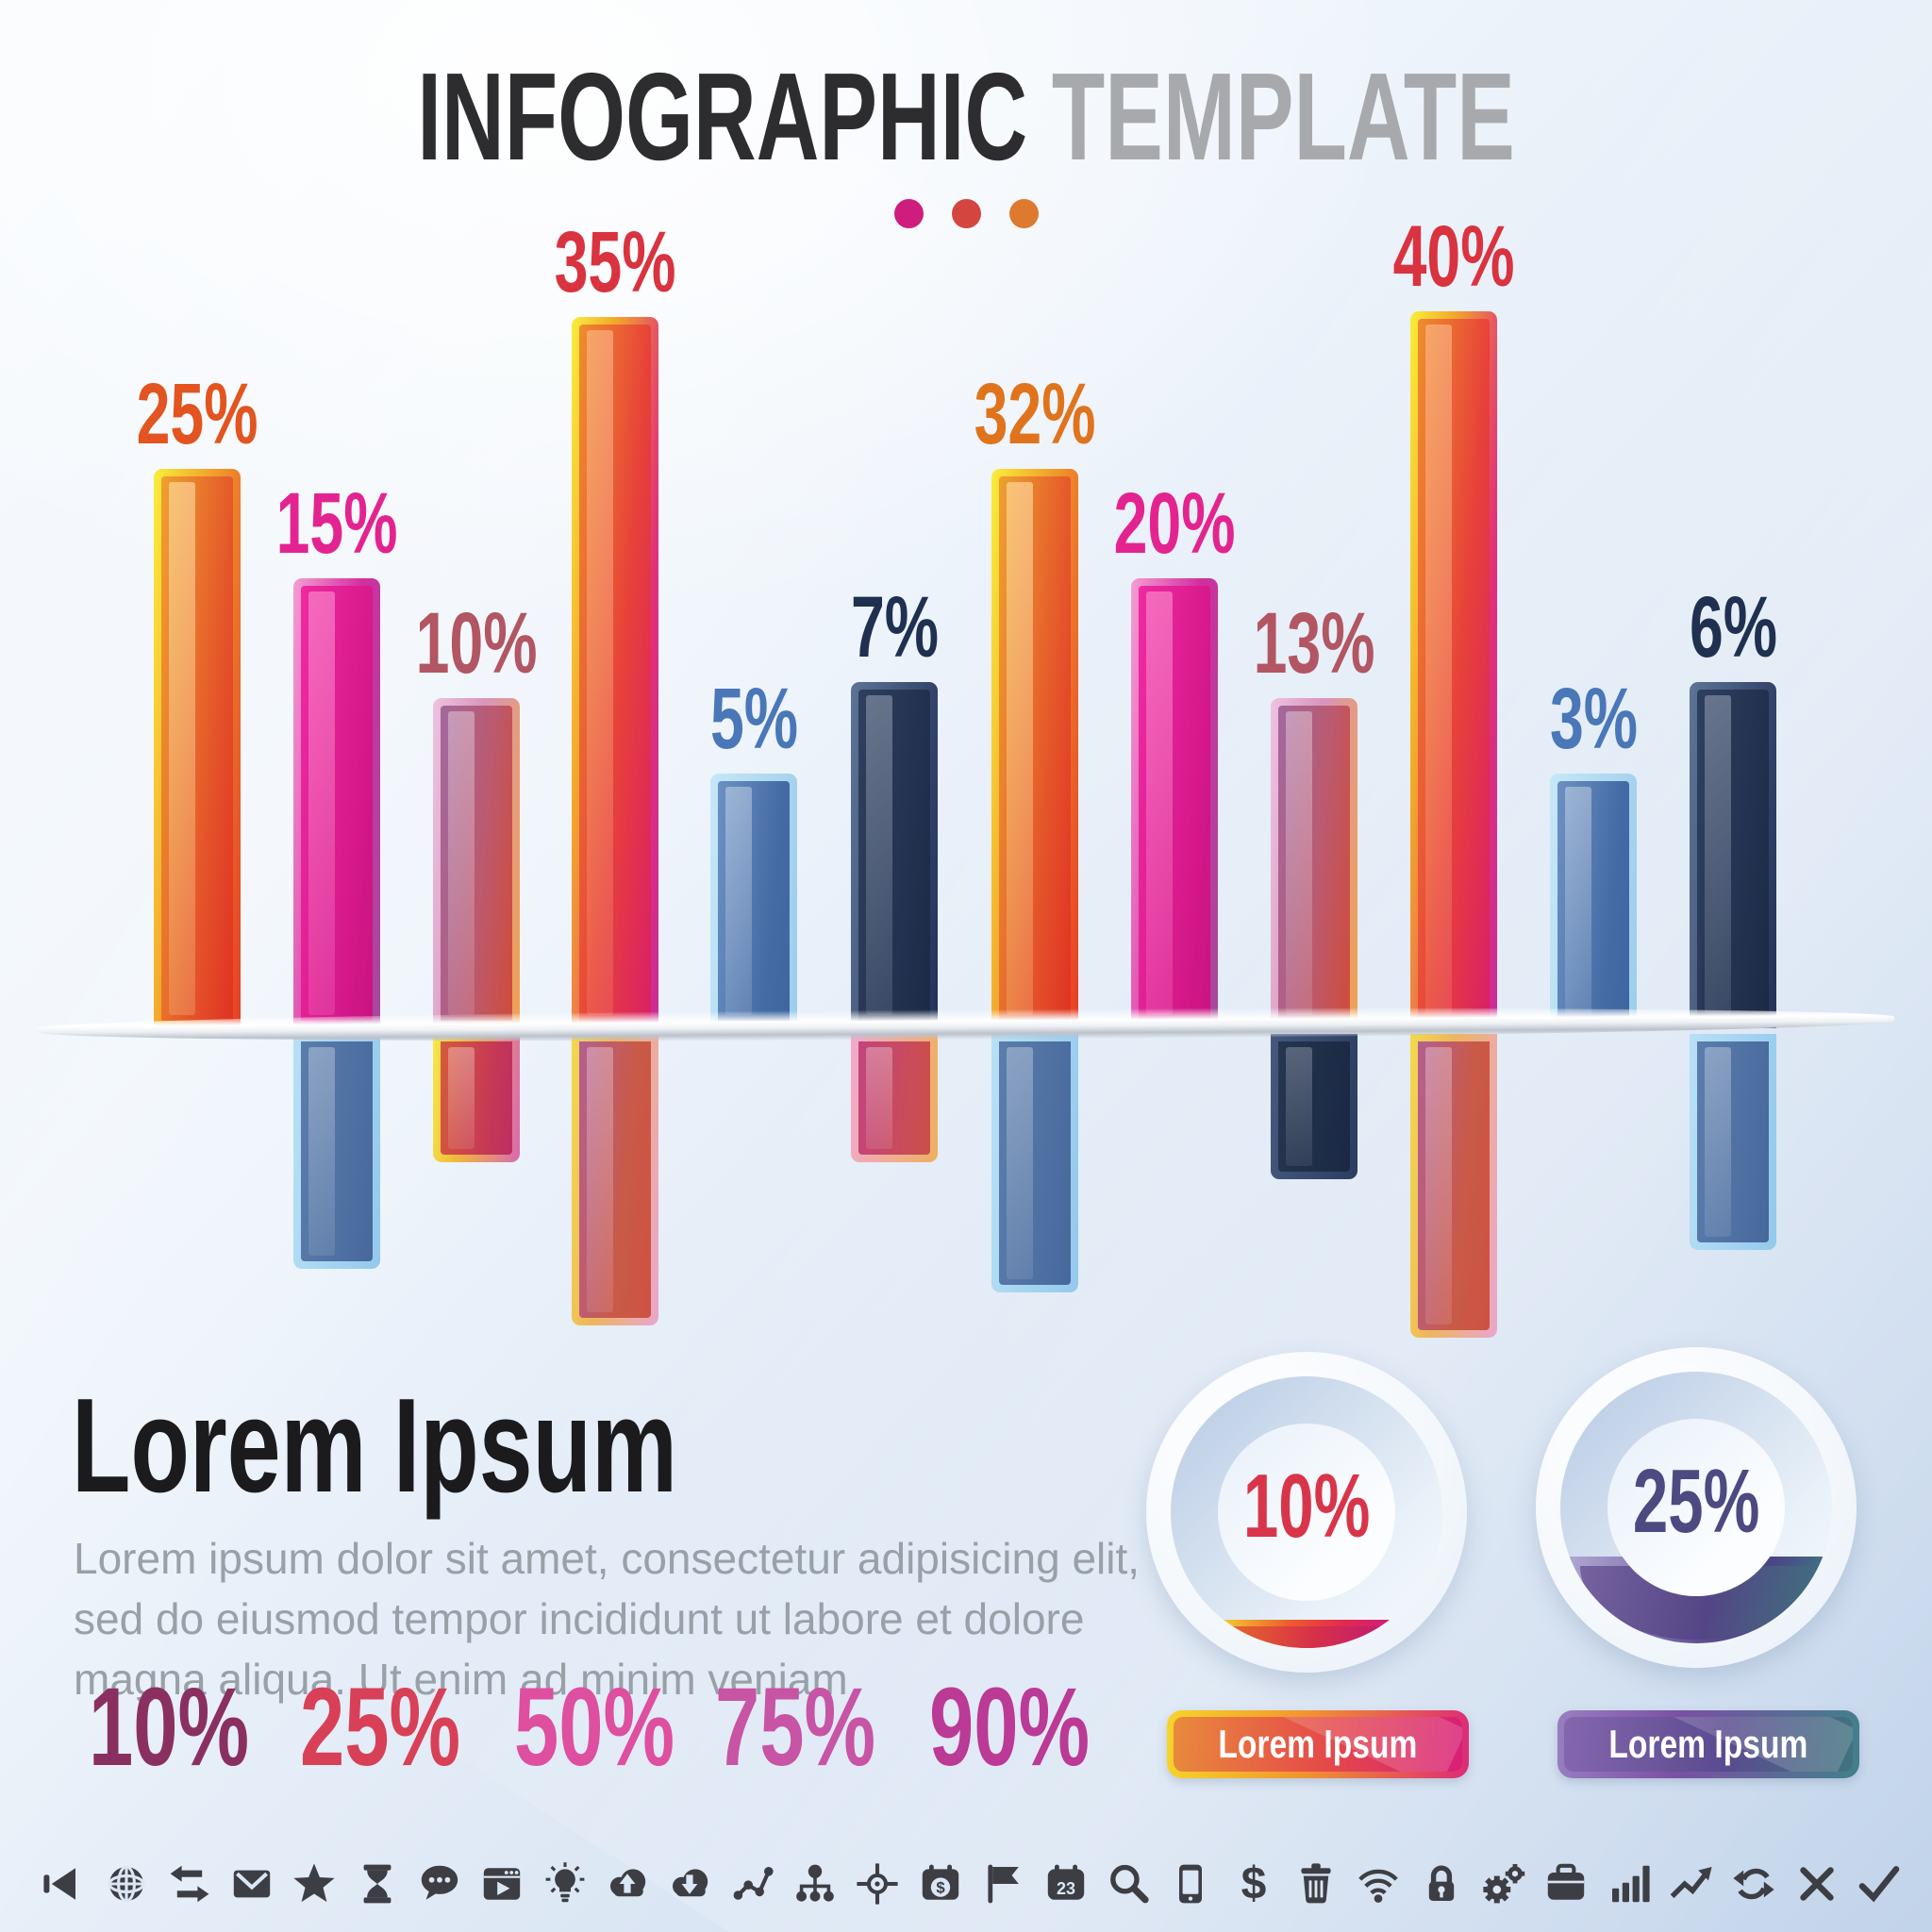  Describe the element at coordinates (198, 748) in the screenshot. I see `bar-1-up` at that location.